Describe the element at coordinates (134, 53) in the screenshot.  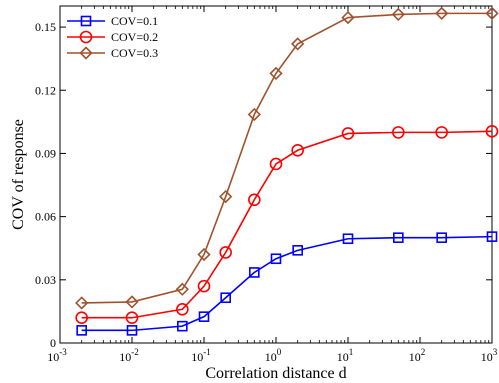
I see `legend-label: COV=0.3` at that location.